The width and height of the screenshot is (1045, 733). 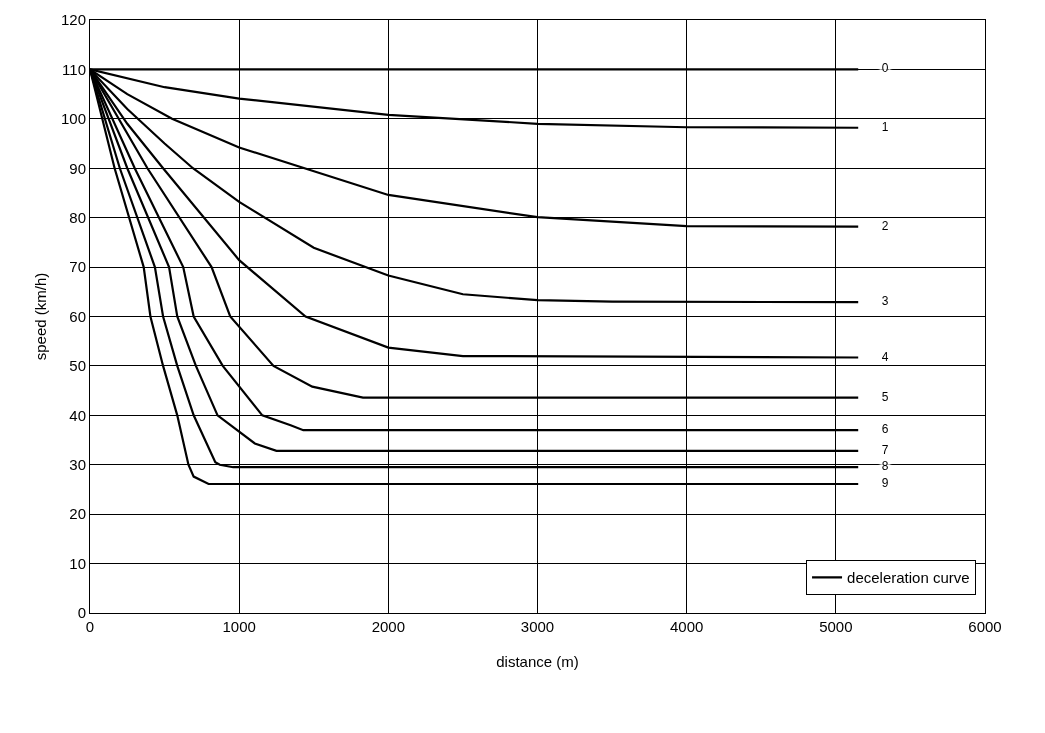 What do you see at coordinates (77, 267) in the screenshot?
I see `y-tick-label: 70` at bounding box center [77, 267].